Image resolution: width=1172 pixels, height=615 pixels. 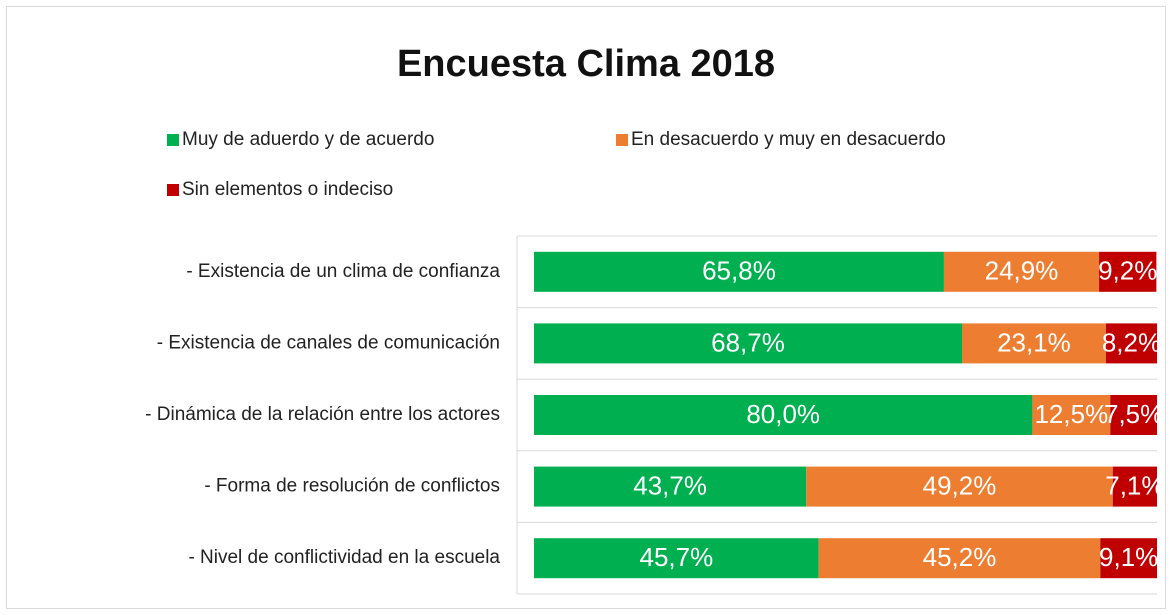 I want to click on value-label: 45,7%, so click(x=676, y=557).